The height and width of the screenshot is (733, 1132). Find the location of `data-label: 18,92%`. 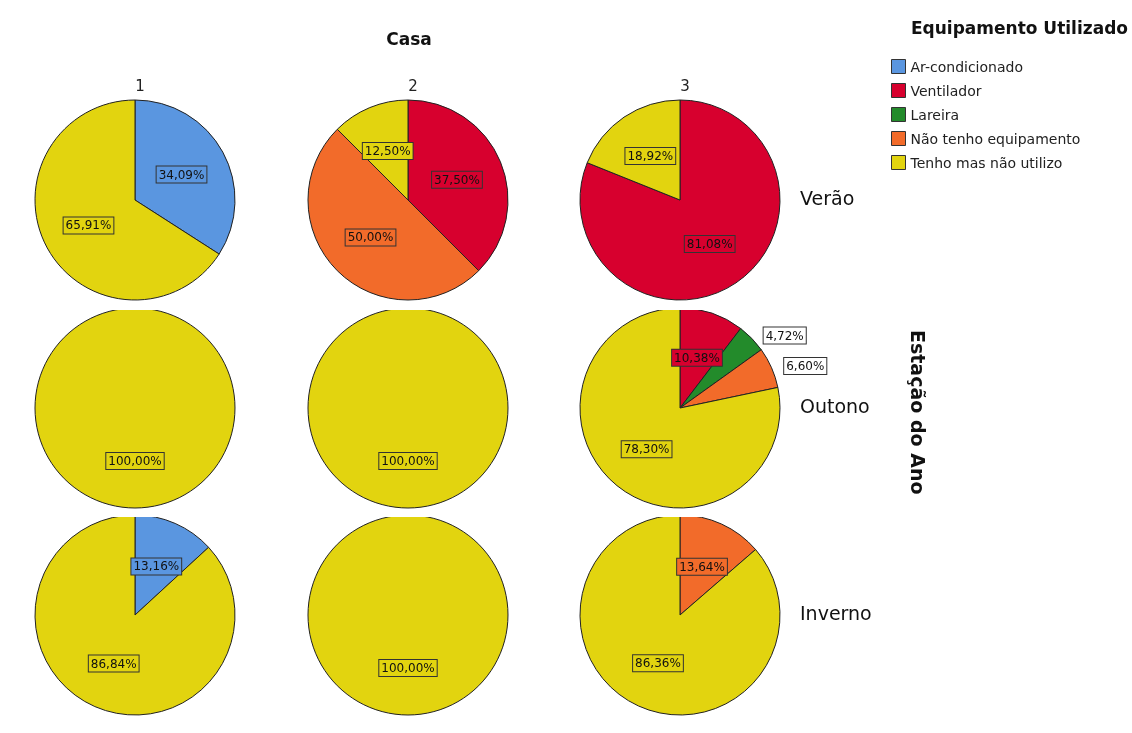

data-label: 18,92% is located at coordinates (650, 156).